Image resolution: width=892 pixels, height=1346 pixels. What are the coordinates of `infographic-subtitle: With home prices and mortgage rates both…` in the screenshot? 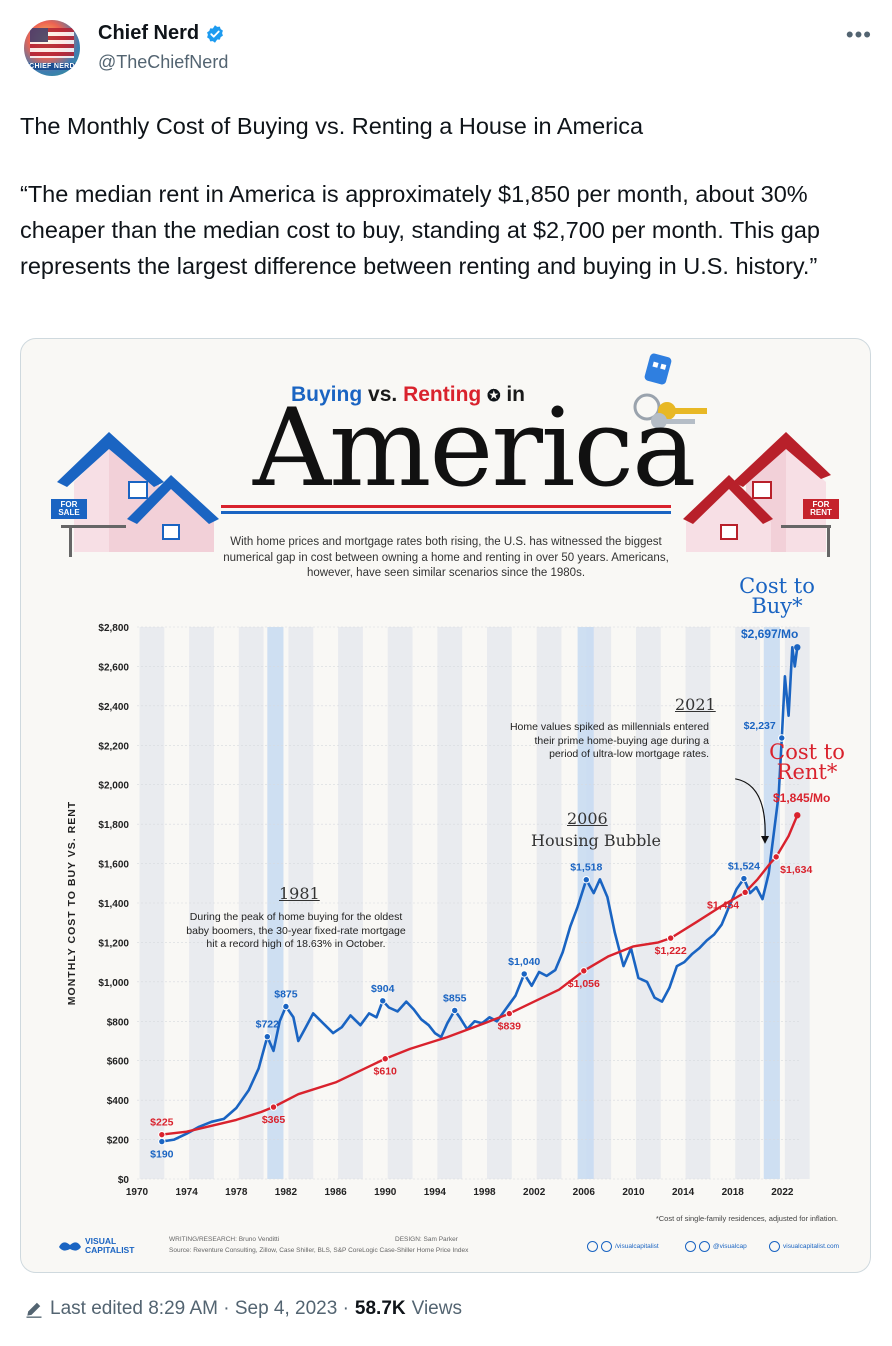 It's located at (446, 558).